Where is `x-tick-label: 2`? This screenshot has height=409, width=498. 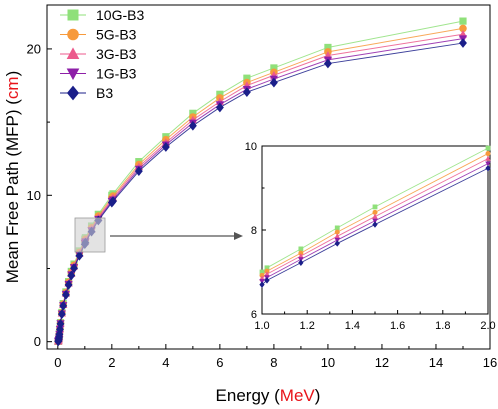 x-tick-label: 2 is located at coordinates (111, 362).